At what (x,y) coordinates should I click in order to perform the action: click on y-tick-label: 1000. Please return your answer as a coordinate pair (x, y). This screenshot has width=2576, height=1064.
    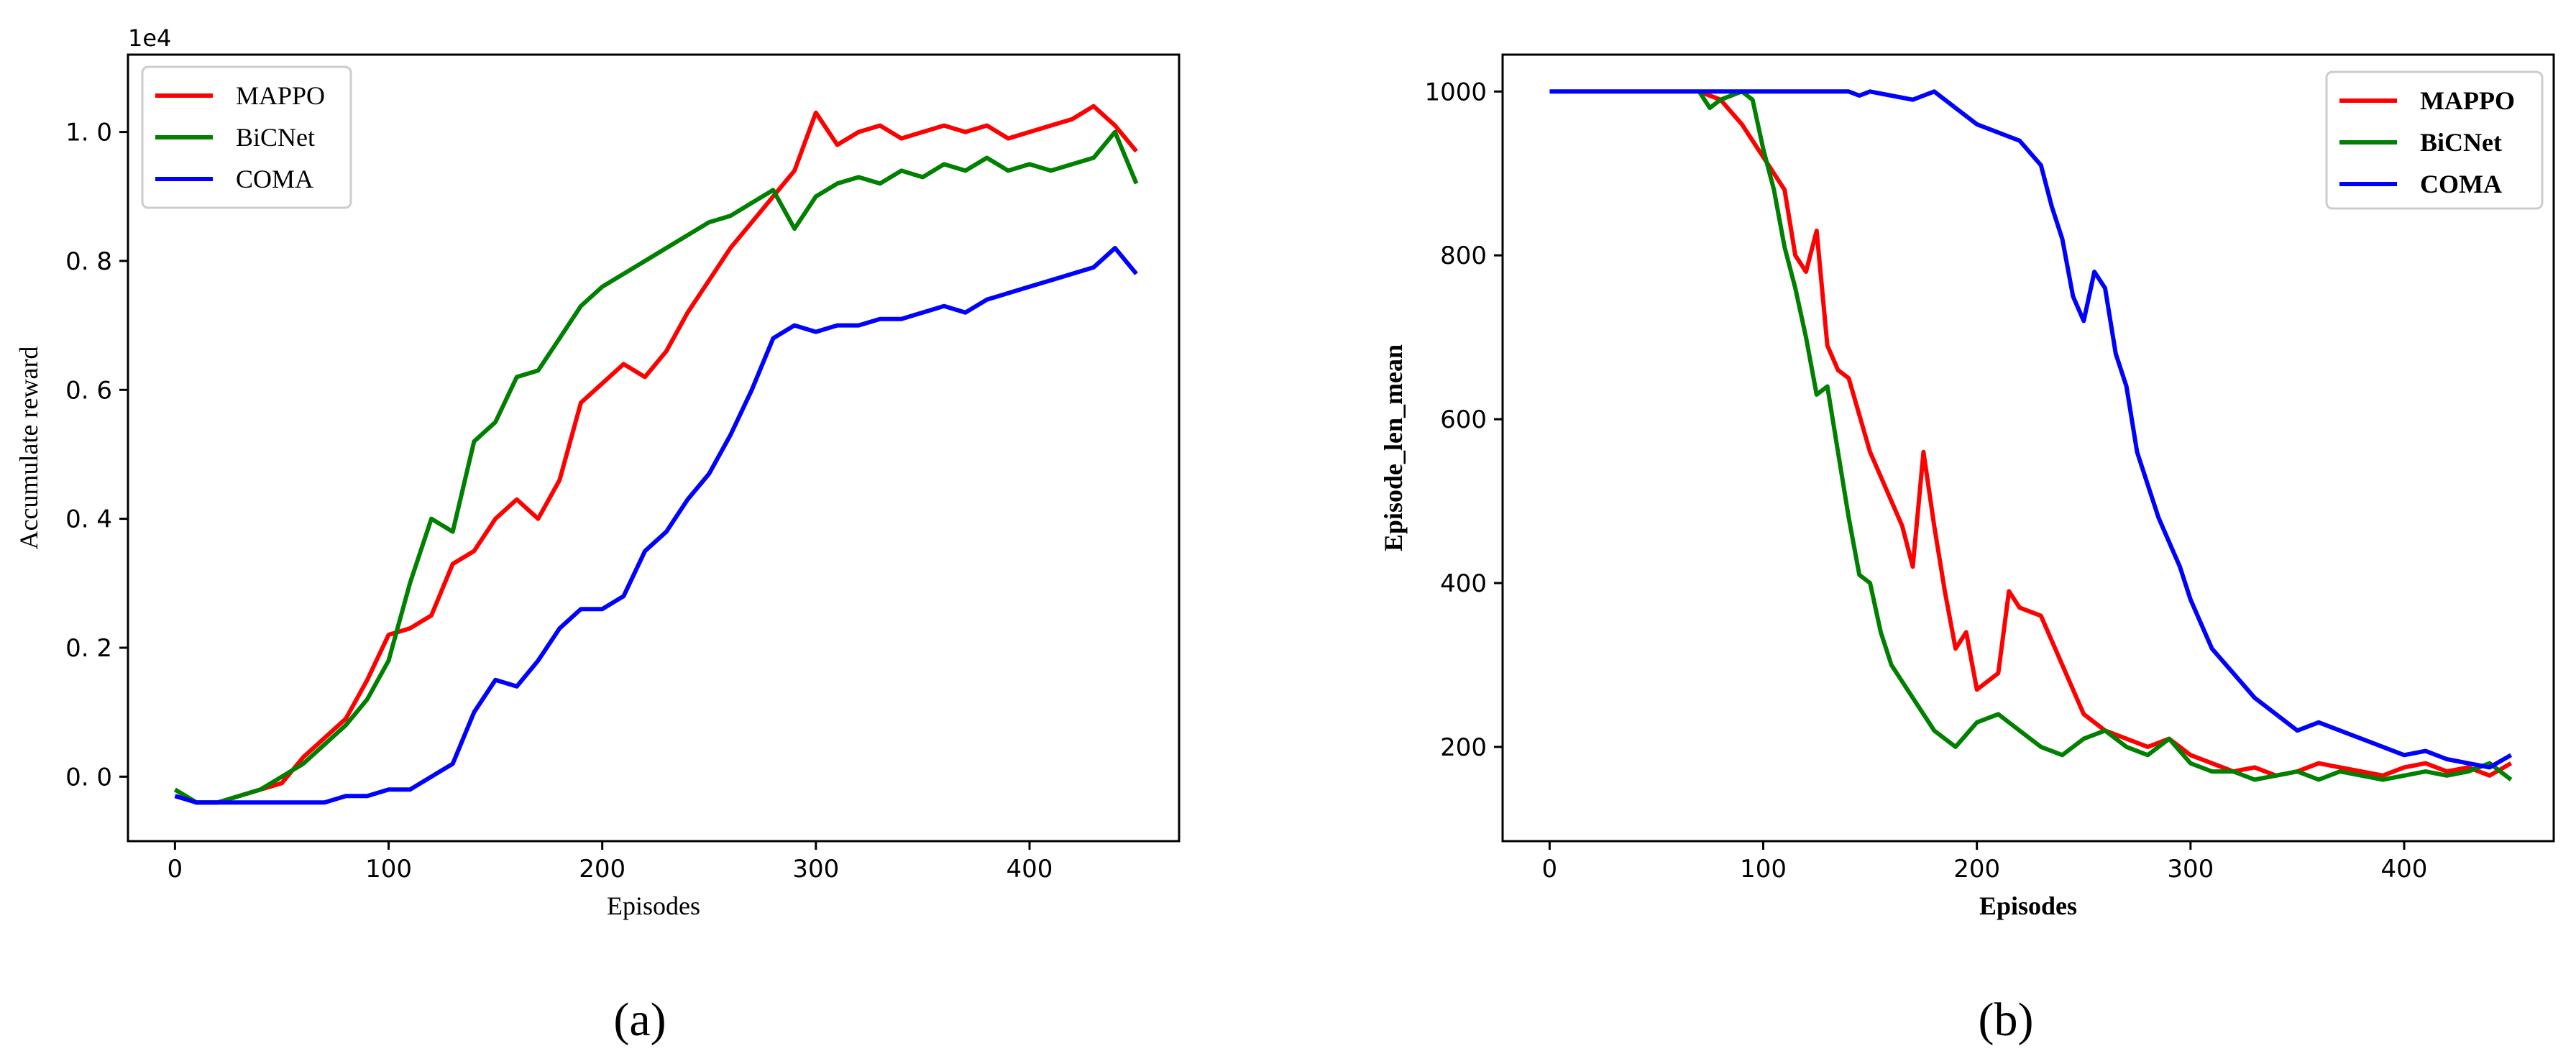
    Looking at the image, I should click on (1455, 92).